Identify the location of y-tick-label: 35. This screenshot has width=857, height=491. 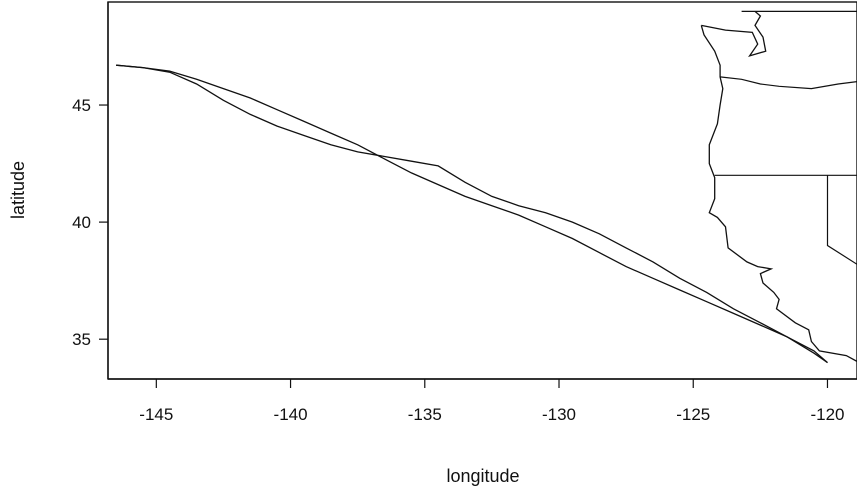
(81, 339).